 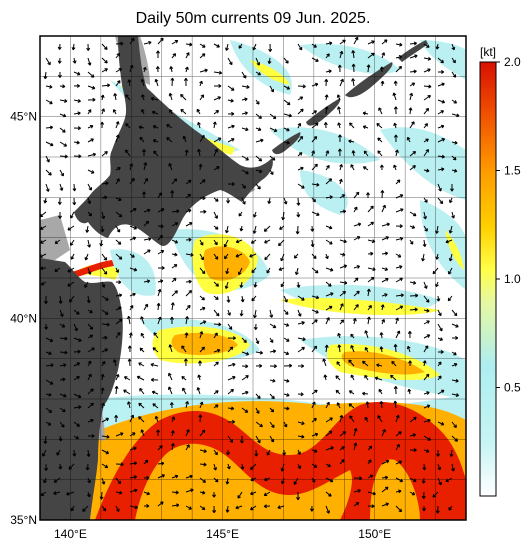 I want to click on colorbar, so click(x=488, y=279).